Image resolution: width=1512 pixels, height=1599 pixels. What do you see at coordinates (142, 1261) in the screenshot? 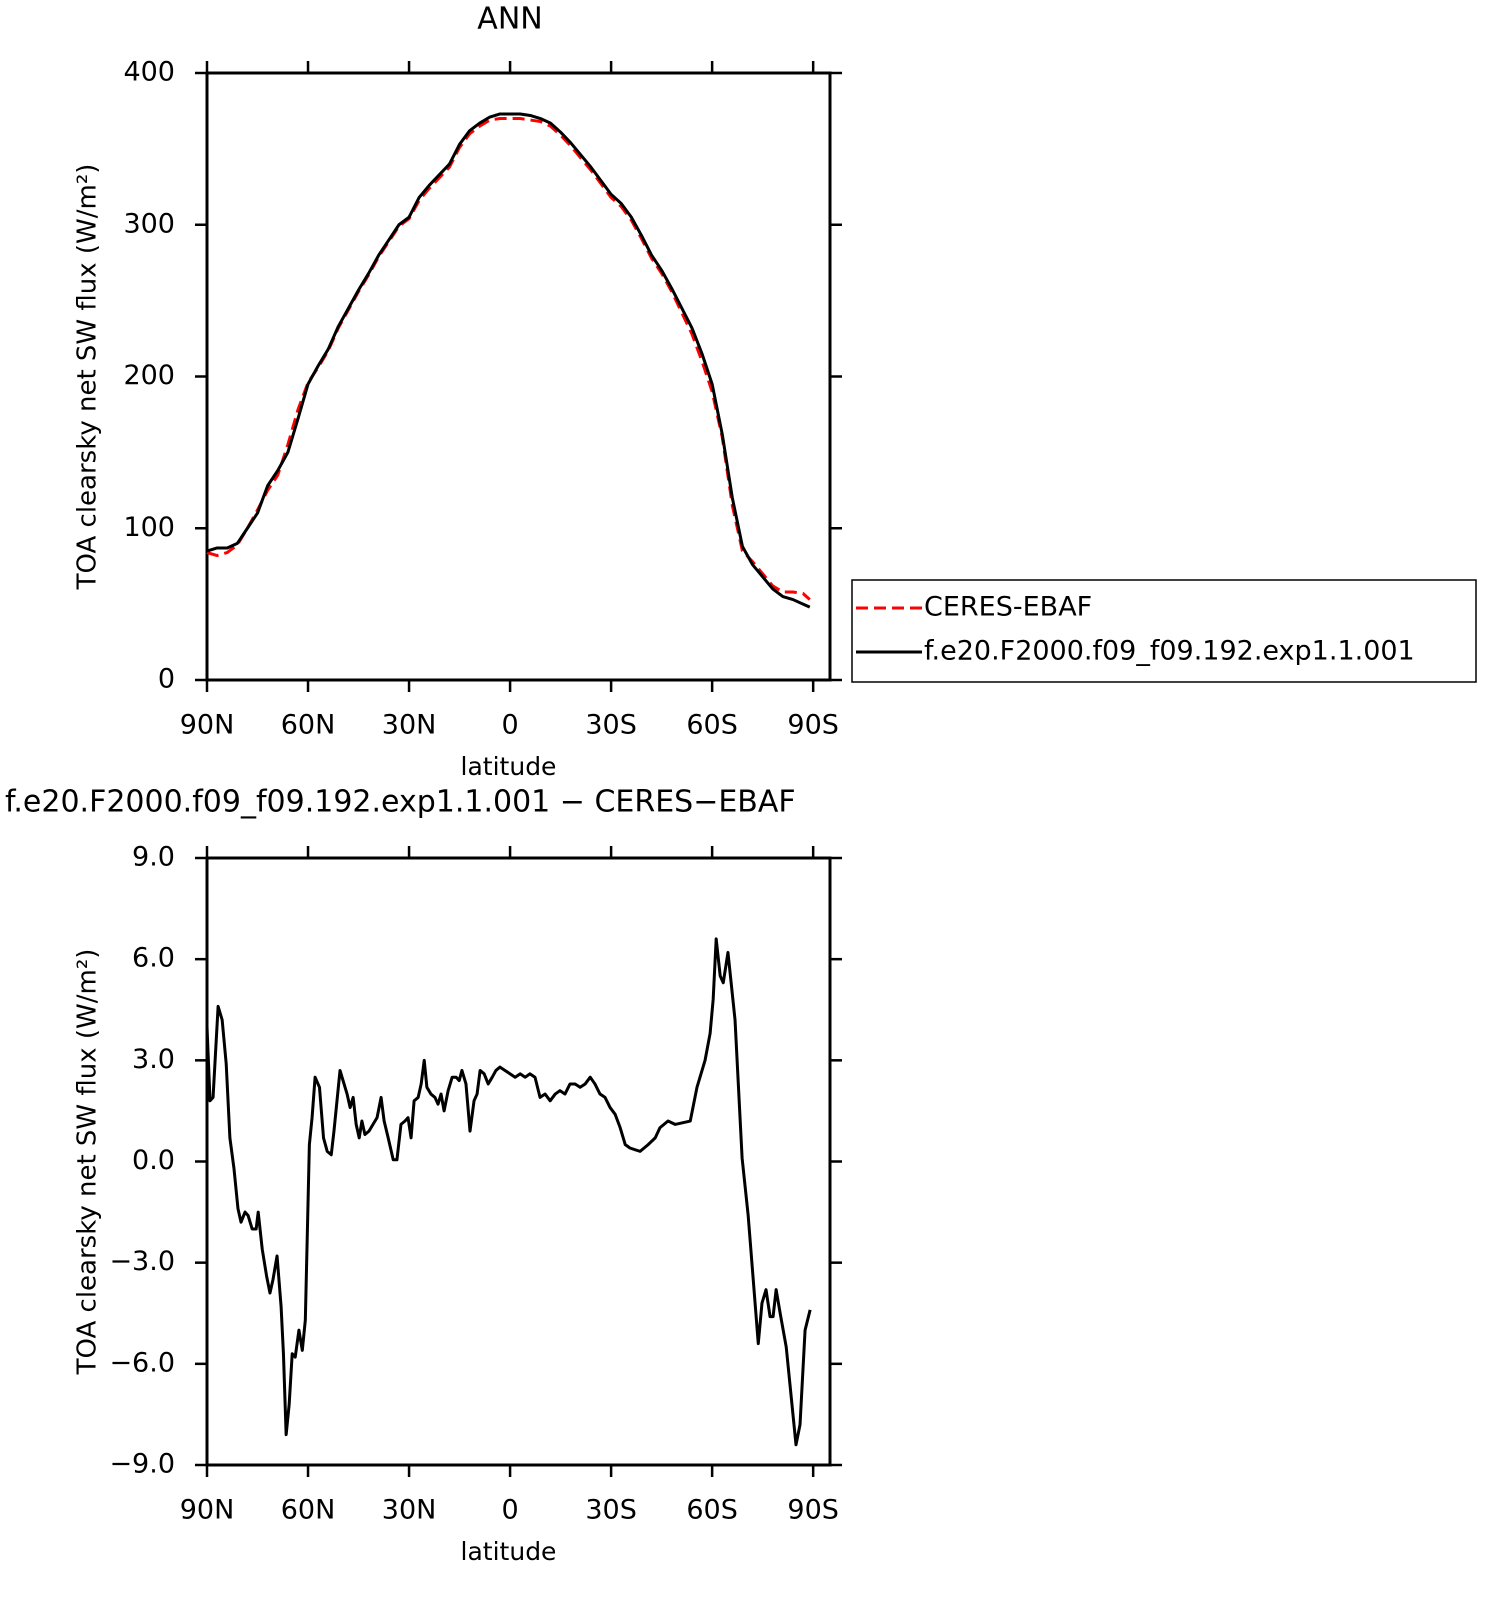
I see `y-tick-label: −3.0` at bounding box center [142, 1261].